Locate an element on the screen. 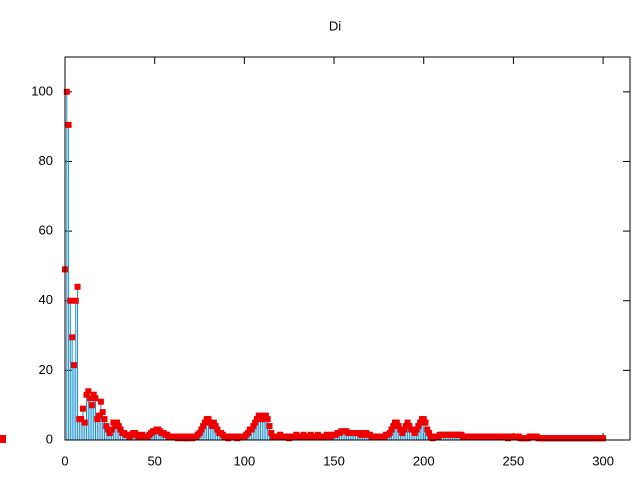 The image size is (640, 480). x-tick-label: 300 is located at coordinates (603, 460).